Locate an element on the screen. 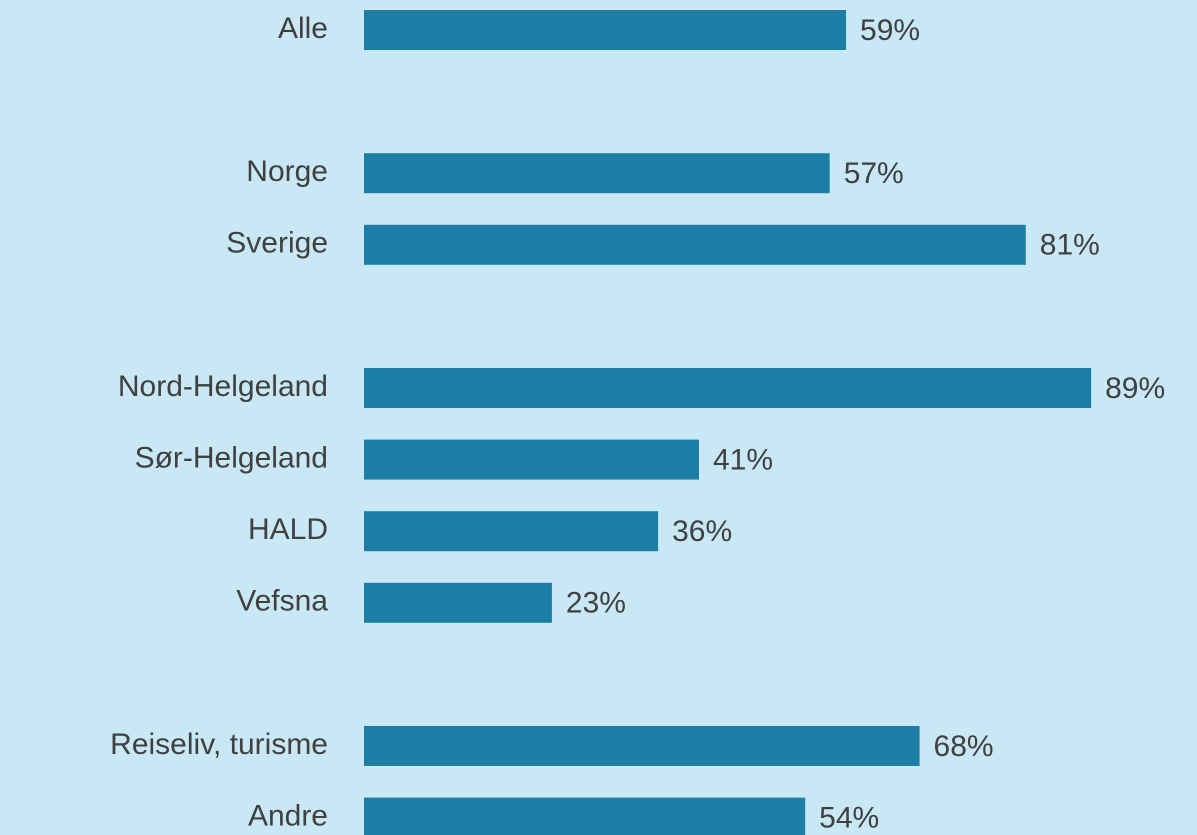 The image size is (1197, 835). value-label: 81% is located at coordinates (1070, 245).